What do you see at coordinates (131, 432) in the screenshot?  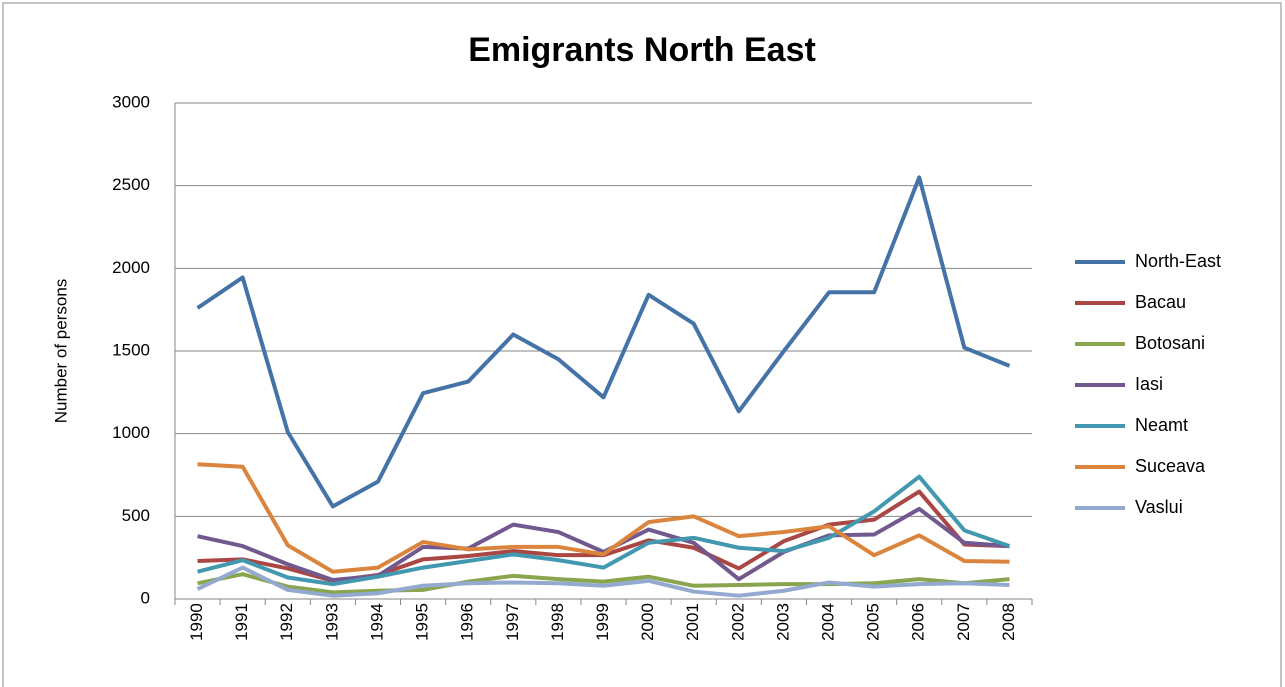 I see `y-tick-label: 1000` at bounding box center [131, 432].